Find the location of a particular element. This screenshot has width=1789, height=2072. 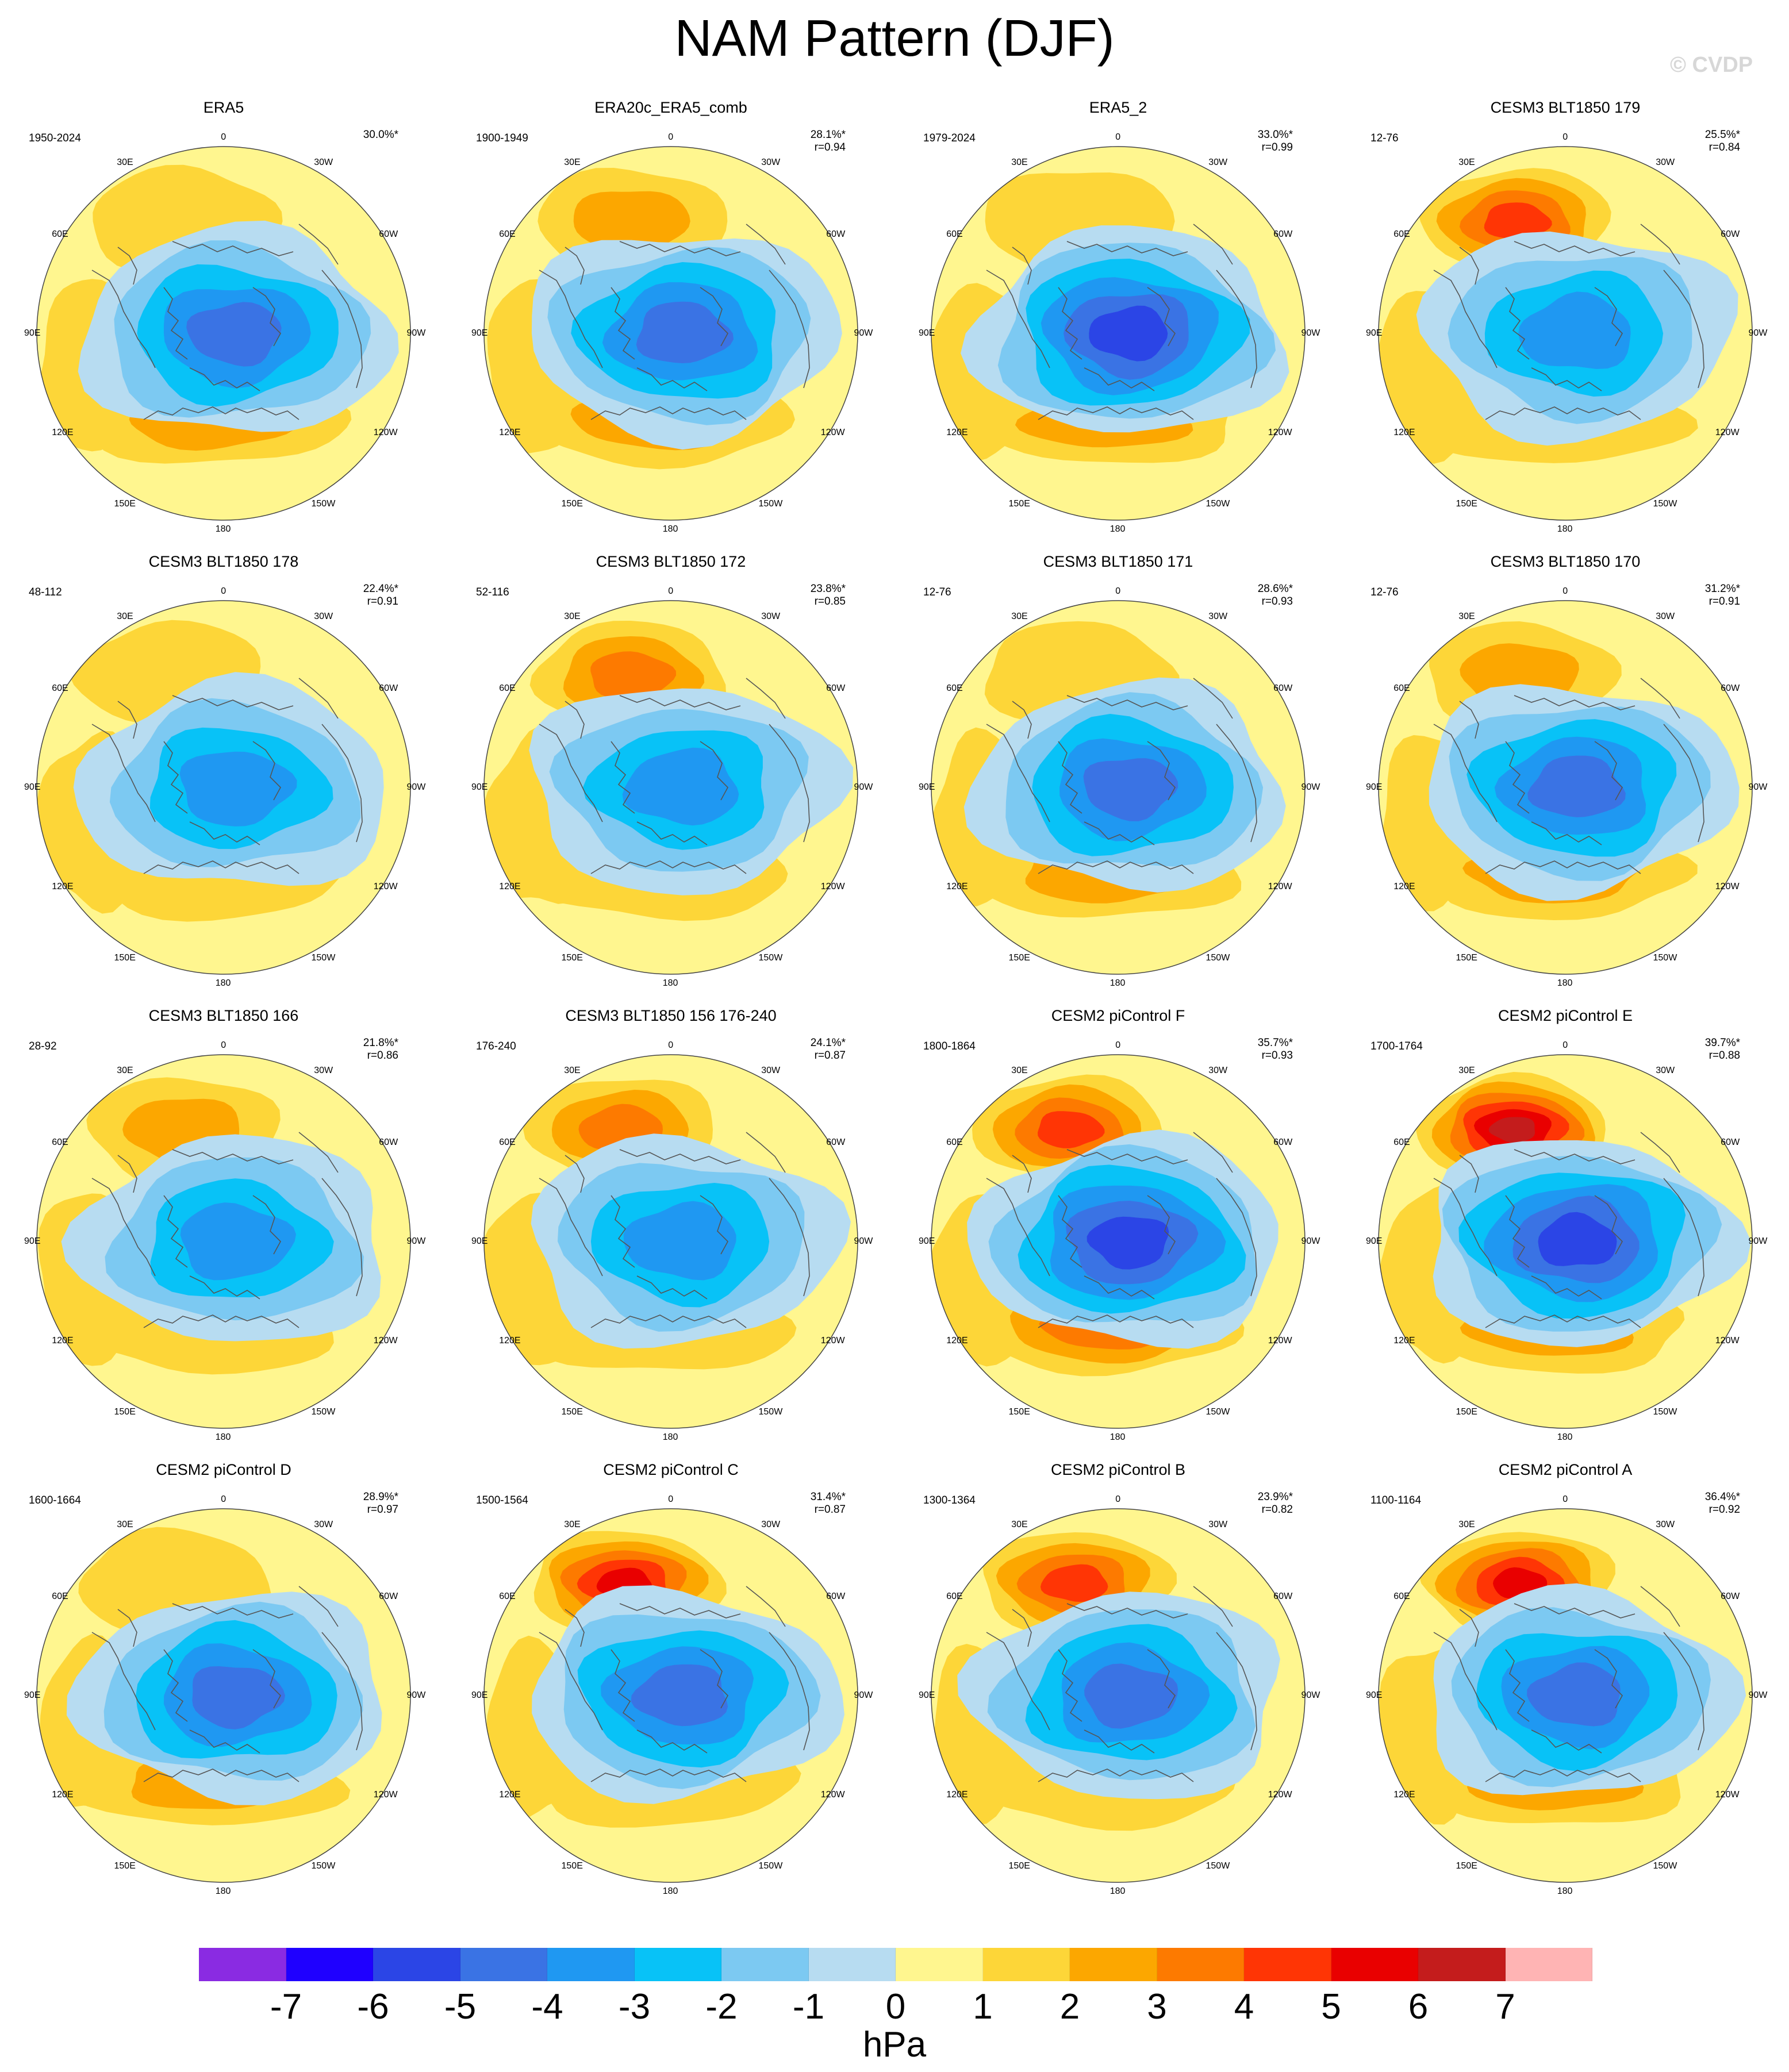

panel-title: ERA20c_ERA5_comb is located at coordinates (671, 107).